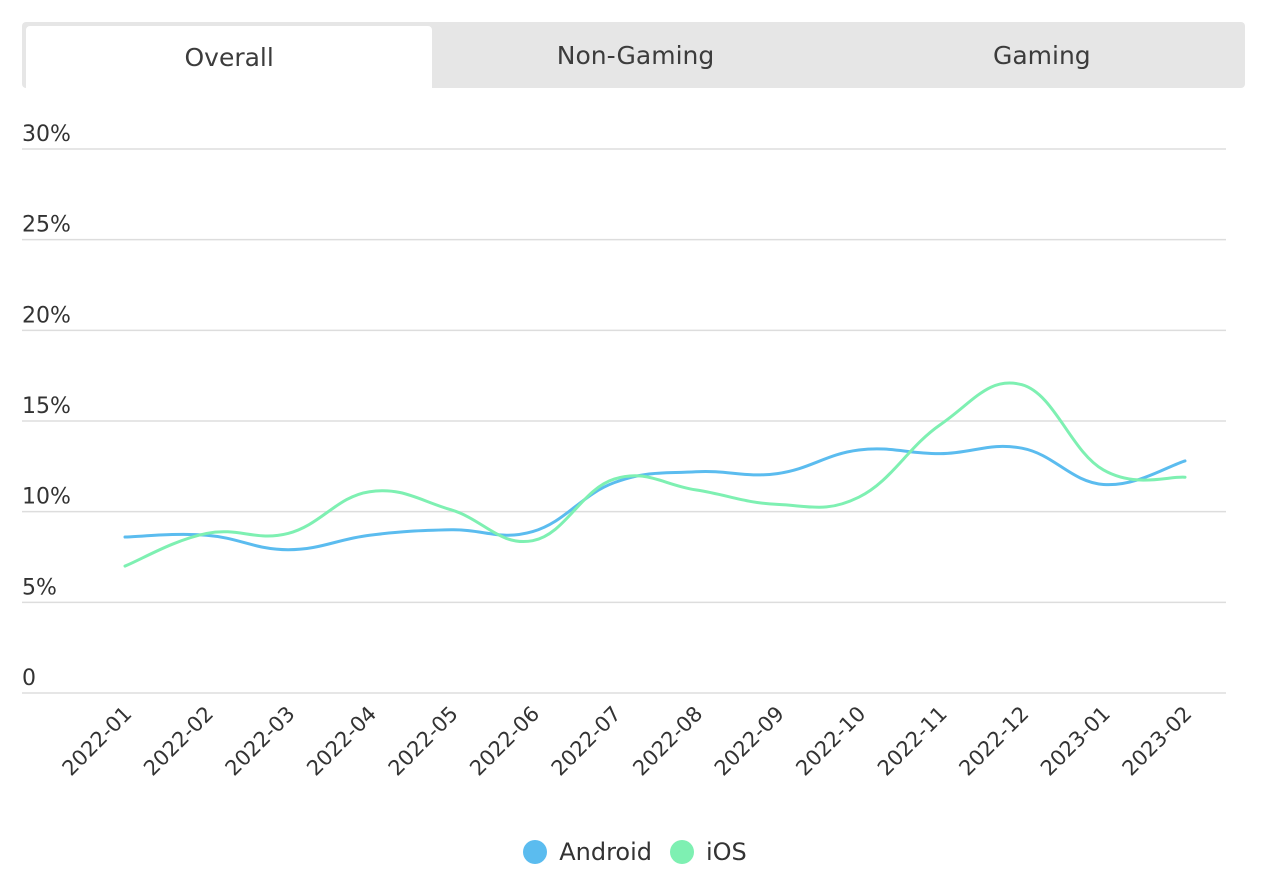  I want to click on tab-bar: Overall Non-Gaming Gaming, so click(633, 55).